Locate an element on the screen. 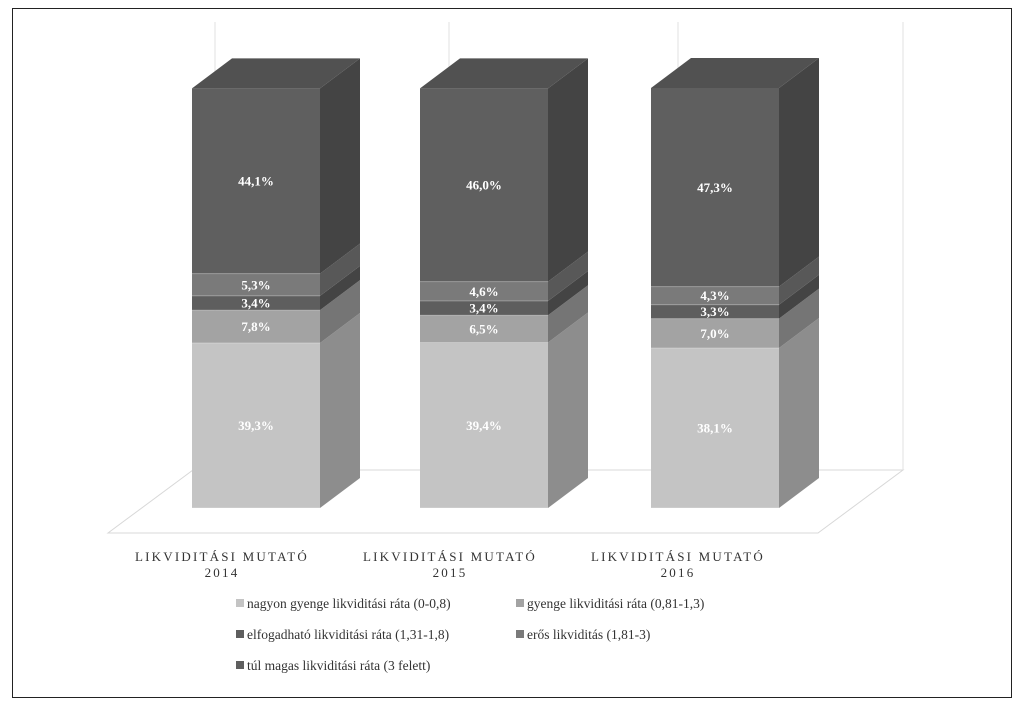 The image size is (1027, 705). legend-label: erős likviditás (1,81-3) is located at coordinates (588, 634).